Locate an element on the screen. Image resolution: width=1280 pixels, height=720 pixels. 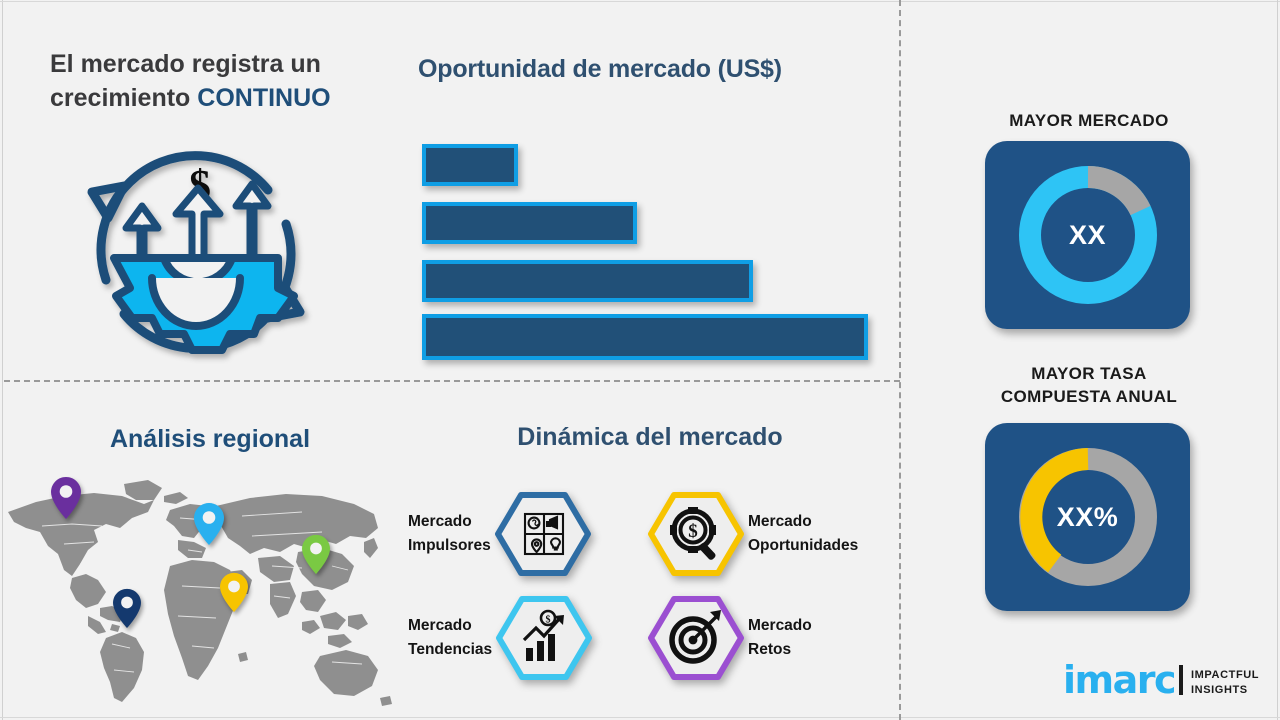
frame-border-top is located at coordinates (640, 1).